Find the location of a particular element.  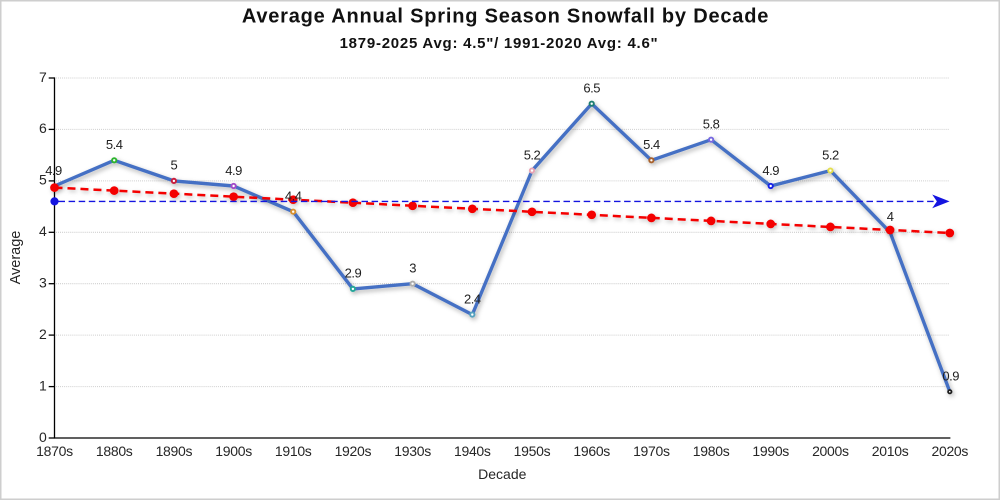

svg-text: Average is located at coordinates (16, 258).